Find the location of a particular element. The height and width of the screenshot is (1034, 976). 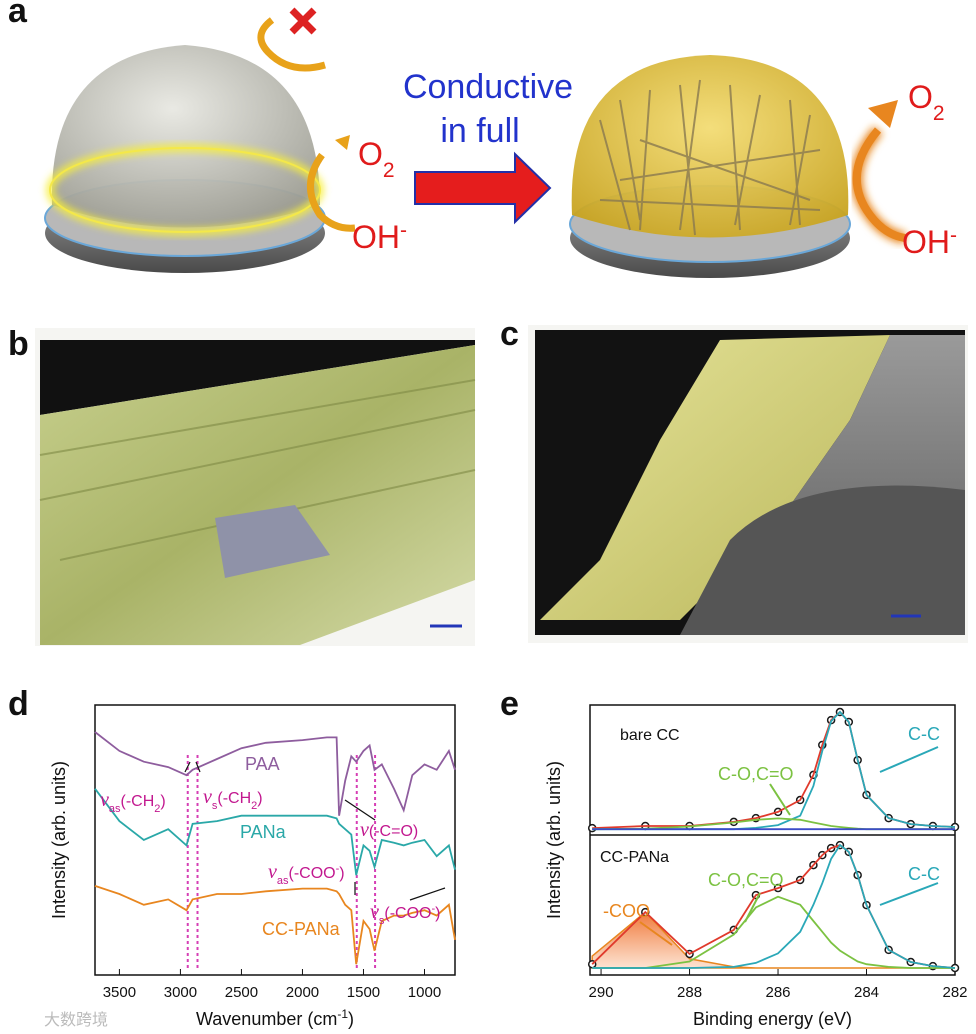

text-in-full: in full is located at coordinates (479, 131).